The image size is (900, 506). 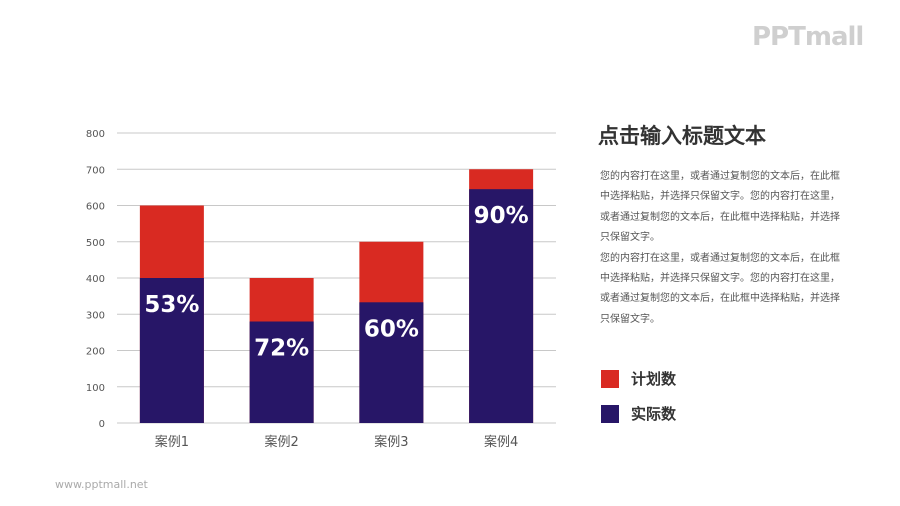 What do you see at coordinates (501, 442) in the screenshot?
I see `x-tick-label: 案例4` at bounding box center [501, 442].